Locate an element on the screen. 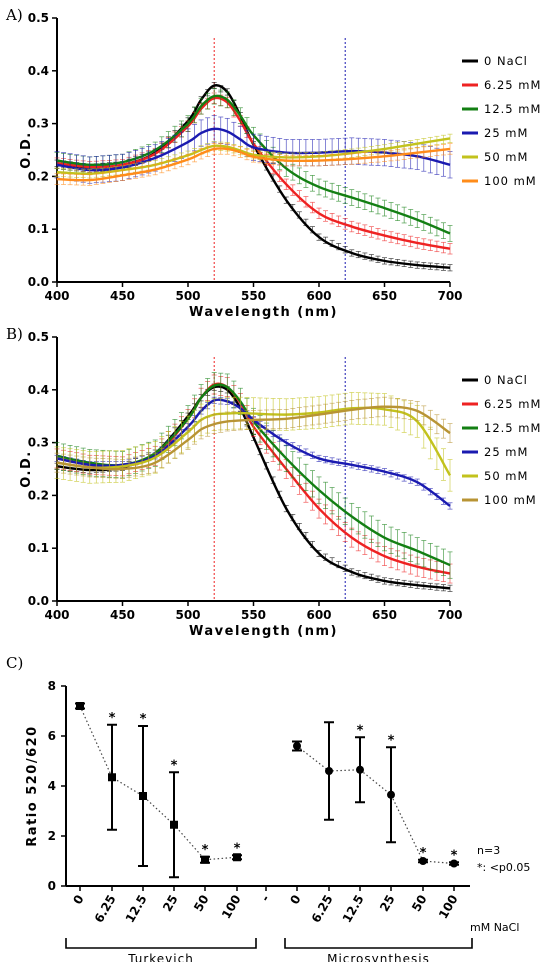  panel-label: C) is located at coordinates (14, 663).